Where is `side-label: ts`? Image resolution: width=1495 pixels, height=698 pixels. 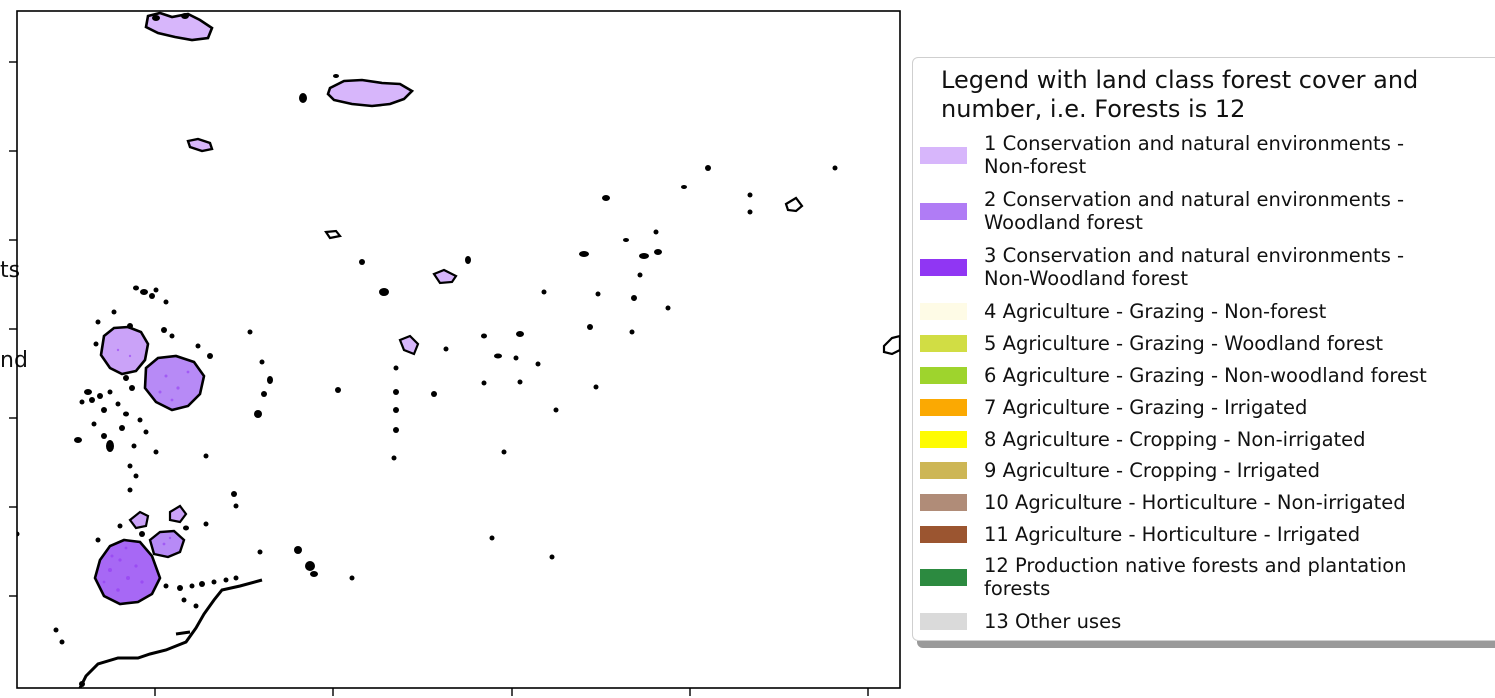 side-label: ts is located at coordinates (10, 270).